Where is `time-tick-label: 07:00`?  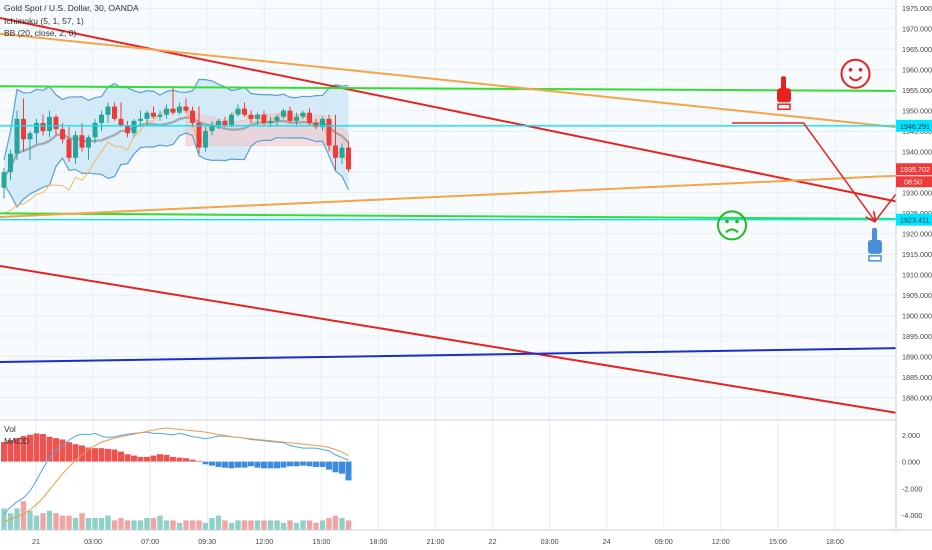
time-tick-label: 07:00 is located at coordinates (150, 541).